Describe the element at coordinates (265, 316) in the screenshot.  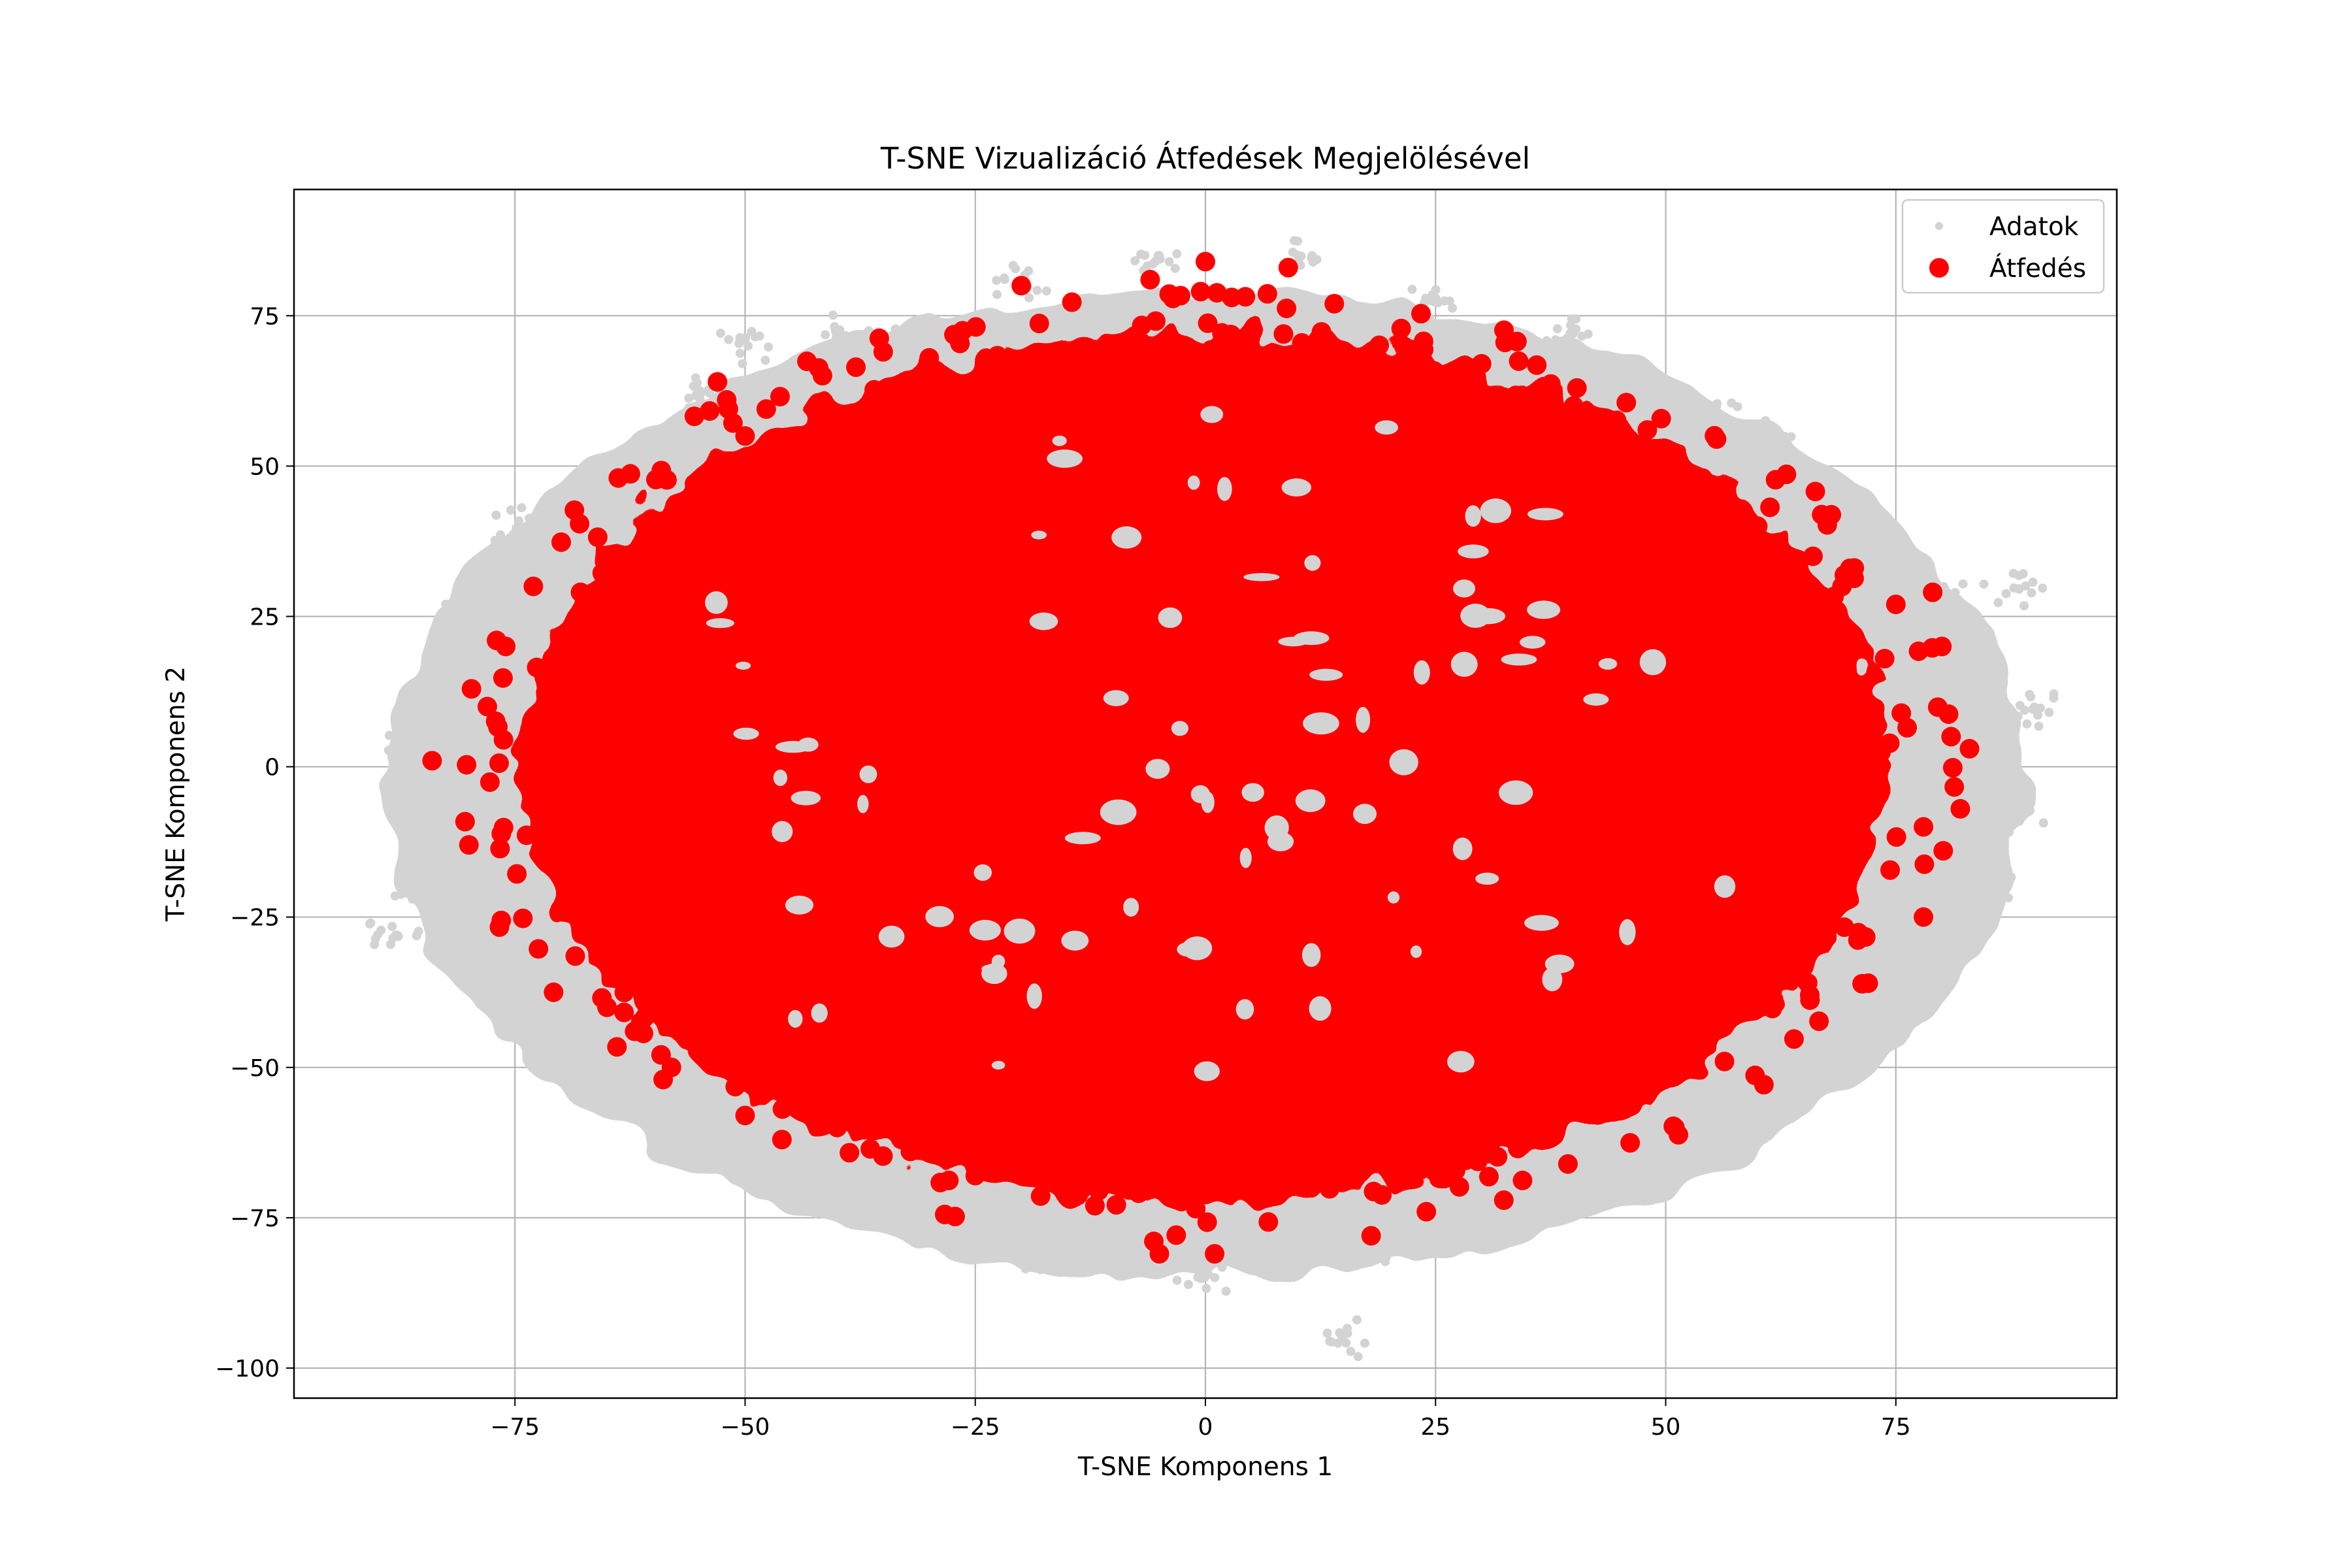
I see `y-tick-label: 75` at that location.